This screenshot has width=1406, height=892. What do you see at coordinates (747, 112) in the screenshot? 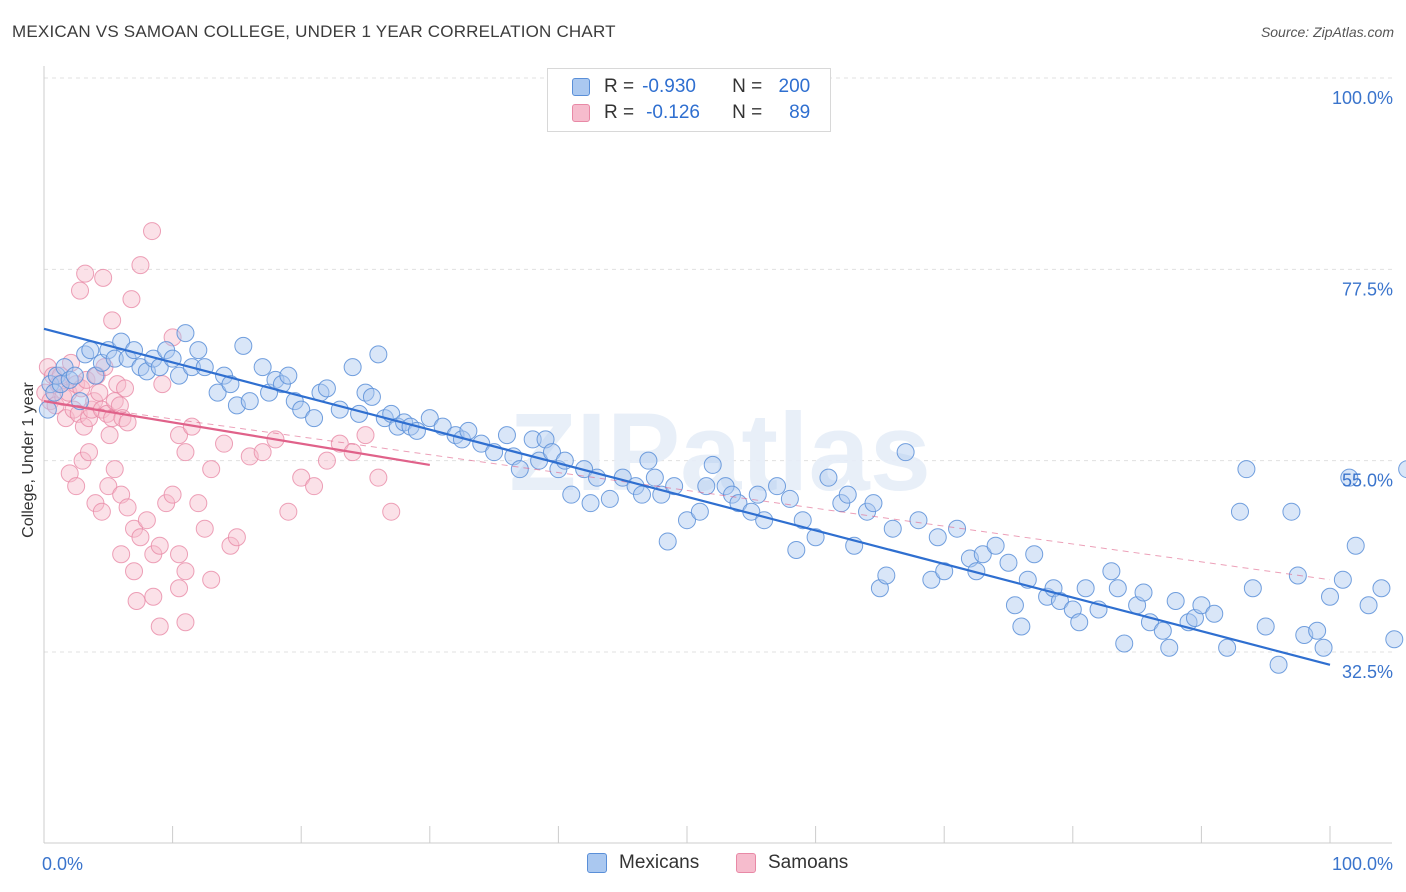
I see `legend-n-label: N =` at bounding box center [747, 112].